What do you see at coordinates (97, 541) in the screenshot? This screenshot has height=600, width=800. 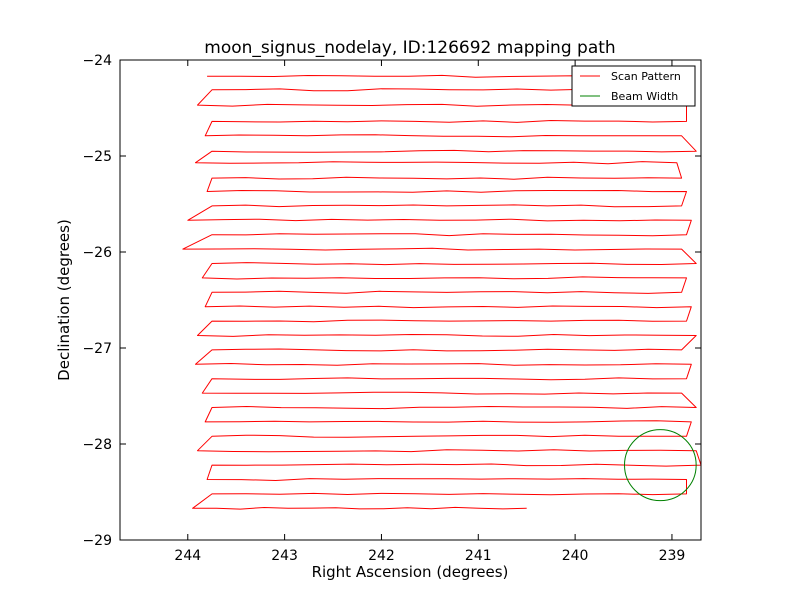 I see `y-tick-label: −29` at bounding box center [97, 541].